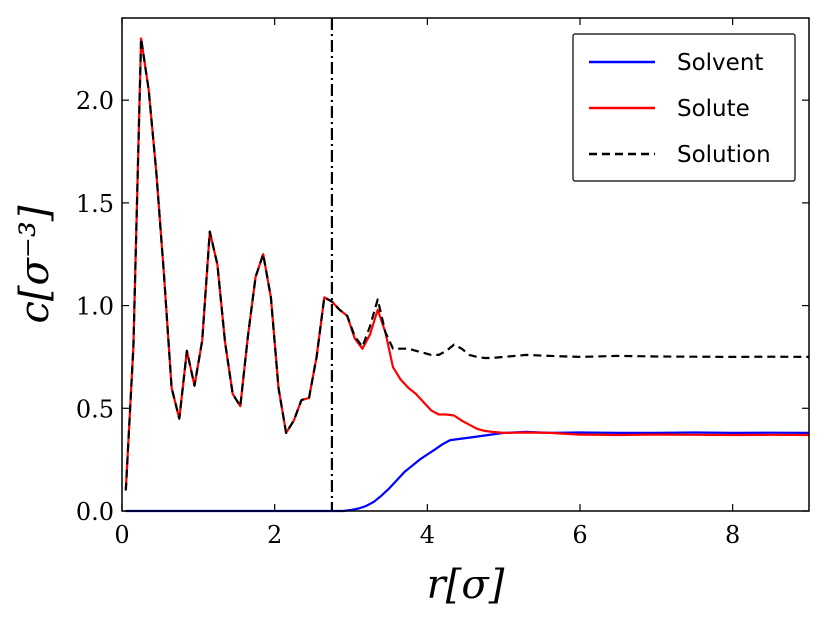 The height and width of the screenshot is (623, 830). Describe the element at coordinates (427, 535) in the screenshot. I see `x-tick-label: 4` at that location.